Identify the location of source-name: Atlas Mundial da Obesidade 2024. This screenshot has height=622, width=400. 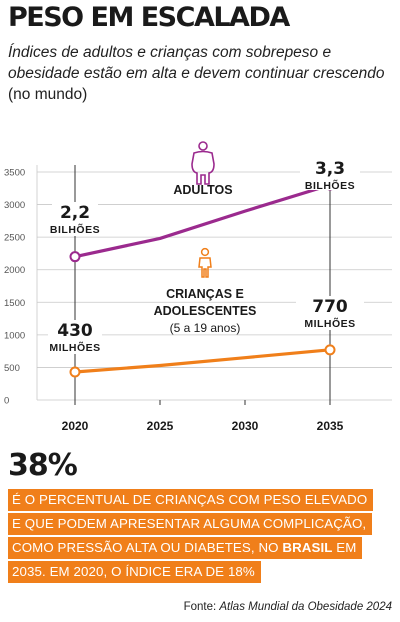
(305, 607).